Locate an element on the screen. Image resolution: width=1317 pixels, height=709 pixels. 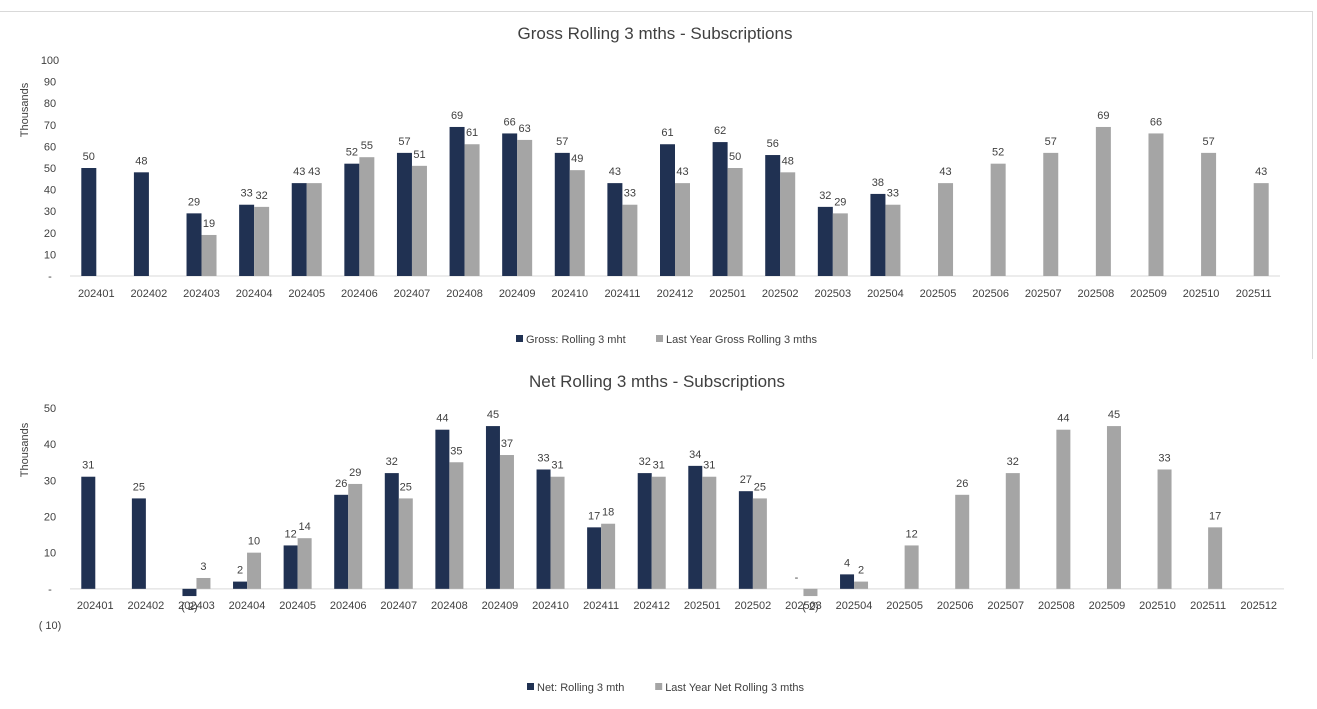
y-axis-title: Thousands is located at coordinates (25, 449).